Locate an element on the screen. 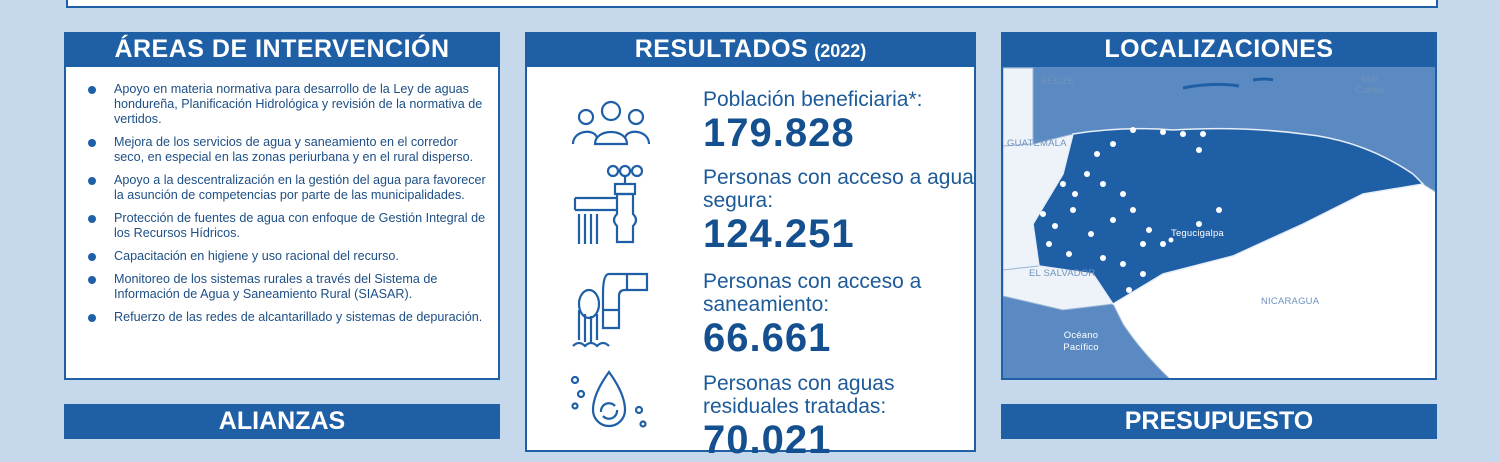 Image resolution: width=1500 pixels, height=462 pixels. sewage-pipe-icon is located at coordinates (610, 310).